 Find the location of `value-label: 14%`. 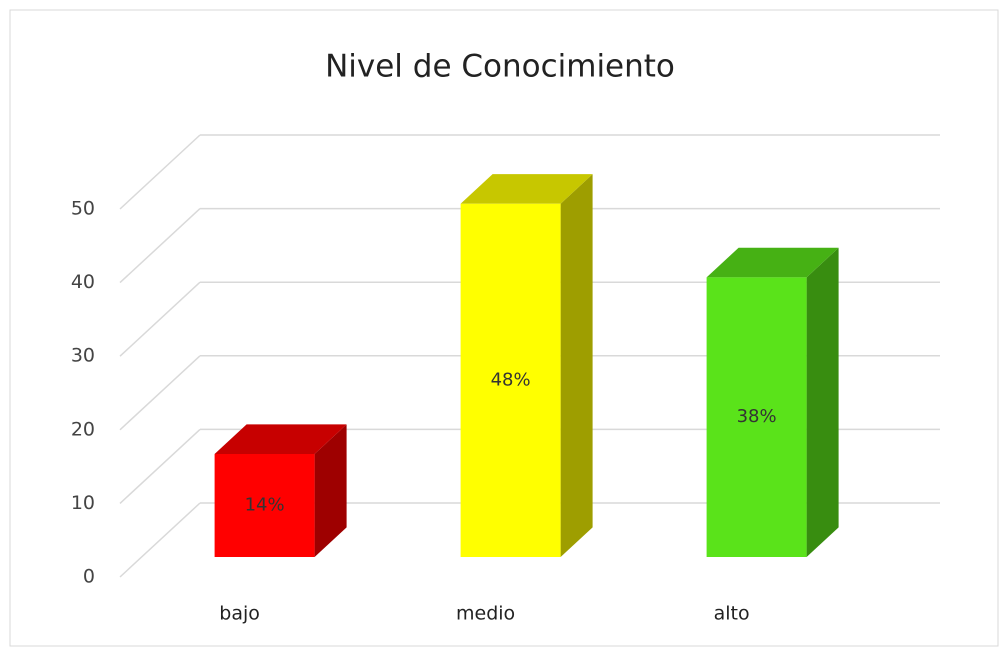

value-label: 14% is located at coordinates (265, 505).